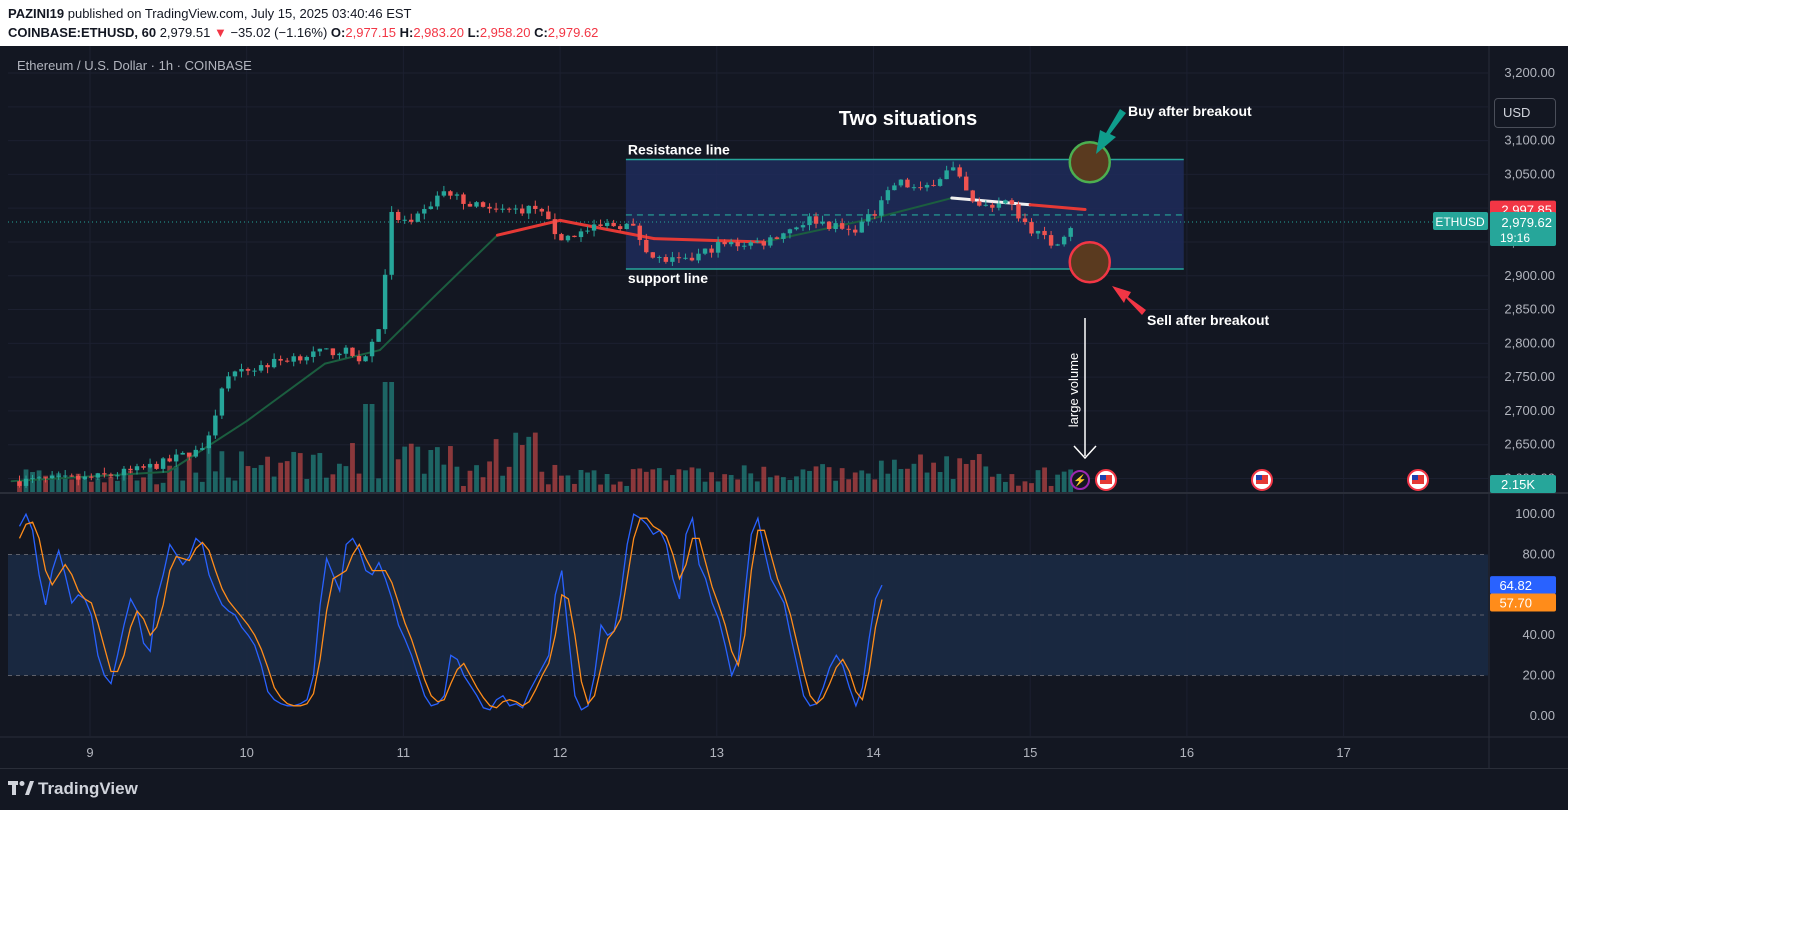 The height and width of the screenshot is (932, 1806). What do you see at coordinates (1080, 480) in the screenshot?
I see `ethereum-event-icon` at bounding box center [1080, 480].